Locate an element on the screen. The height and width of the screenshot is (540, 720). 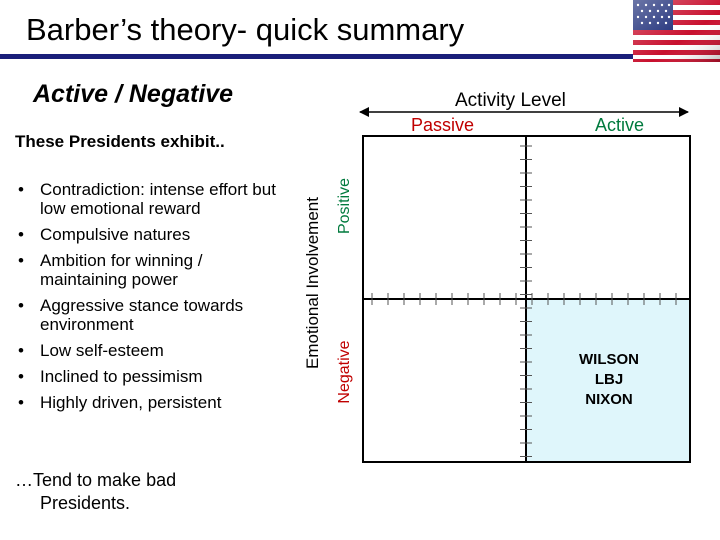
subtitle-active-negative: Active / Negative is located at coordinates (133, 94).